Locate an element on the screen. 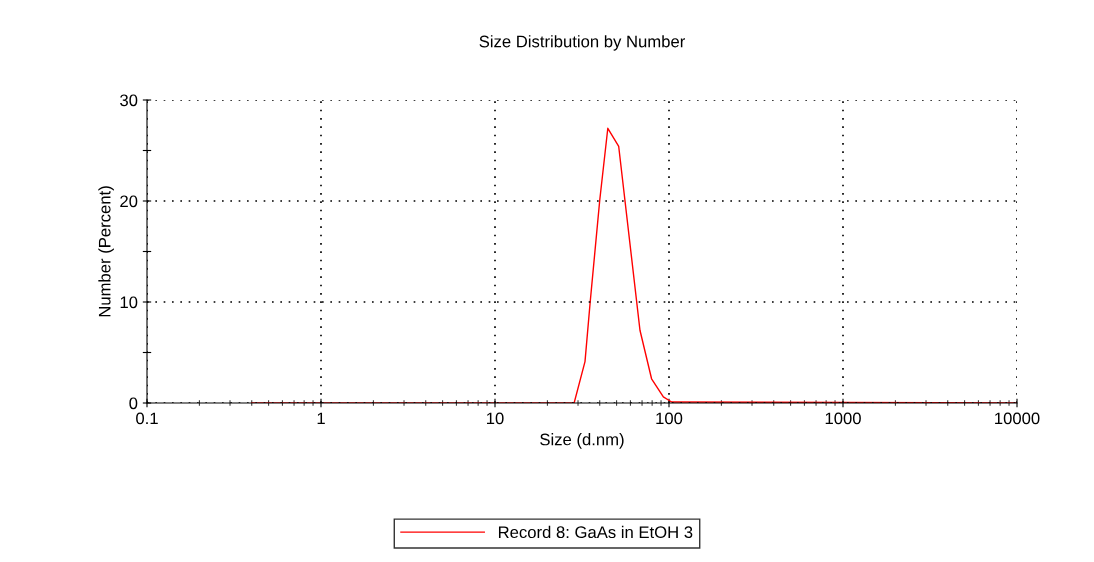 Image resolution: width=1094 pixels, height=562 pixels. x-tick-label: 10000 is located at coordinates (1017, 418).